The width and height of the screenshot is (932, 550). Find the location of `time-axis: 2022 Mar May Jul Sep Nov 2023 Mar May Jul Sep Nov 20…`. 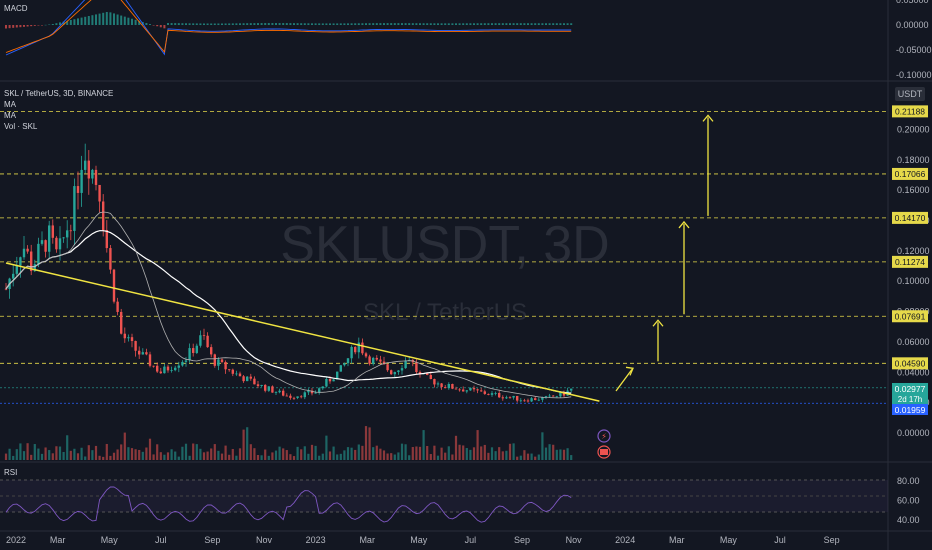

time-axis: 2022 Mar May Jul Sep Nov 2023 Mar May Jul Sep Nov 20… is located at coordinates (423, 540).